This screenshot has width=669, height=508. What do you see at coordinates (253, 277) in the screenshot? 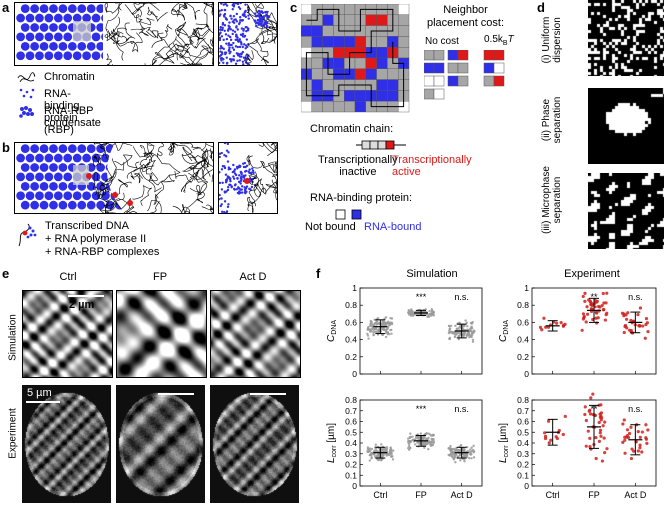
I see `e-col-actd: Act D` at bounding box center [253, 277].